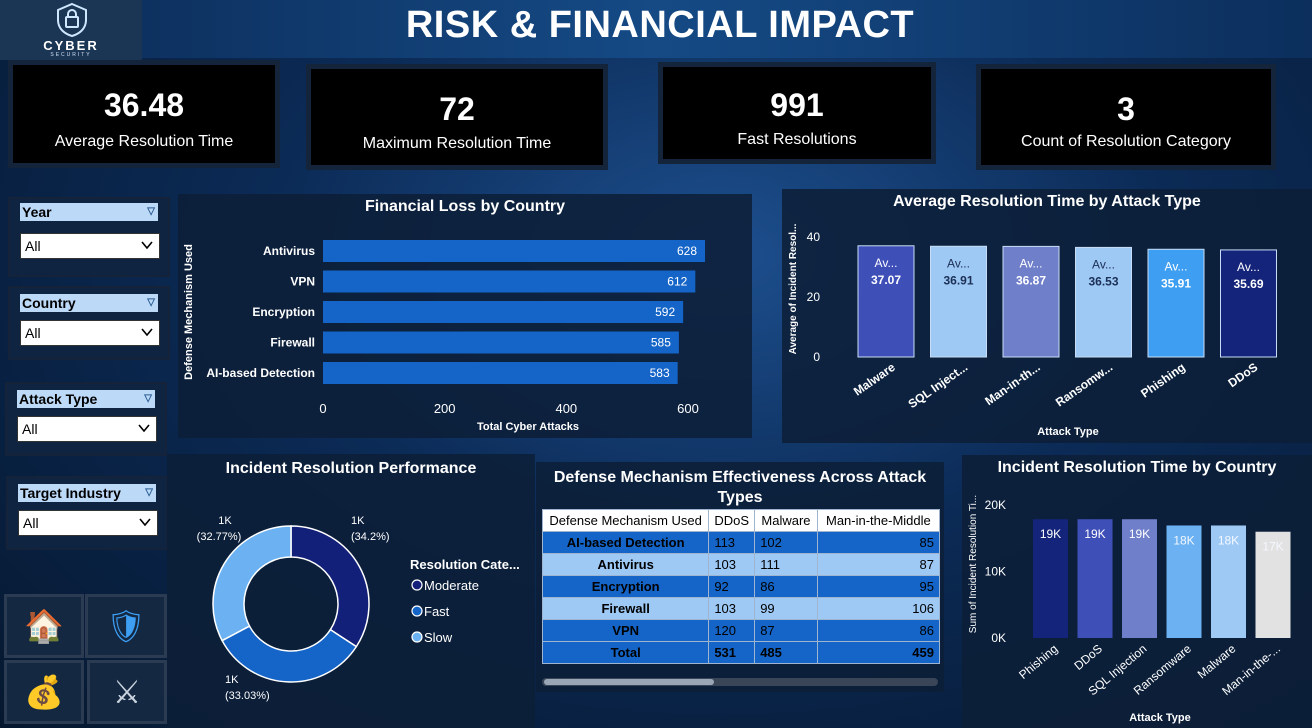 Image resolution: width=1312 pixels, height=728 pixels. What do you see at coordinates (786, 564) in the screenshot?
I see `table-cell: 111` at bounding box center [786, 564].